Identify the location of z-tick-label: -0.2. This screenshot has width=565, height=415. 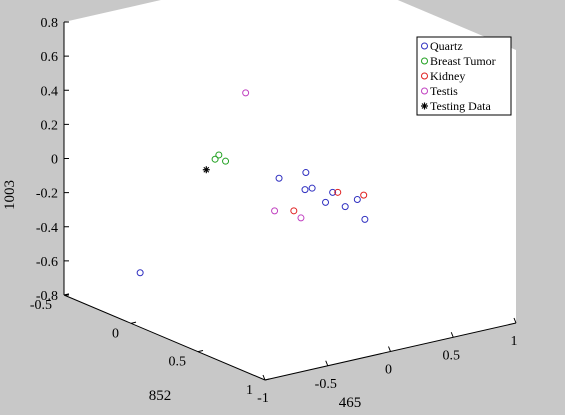
(47, 194).